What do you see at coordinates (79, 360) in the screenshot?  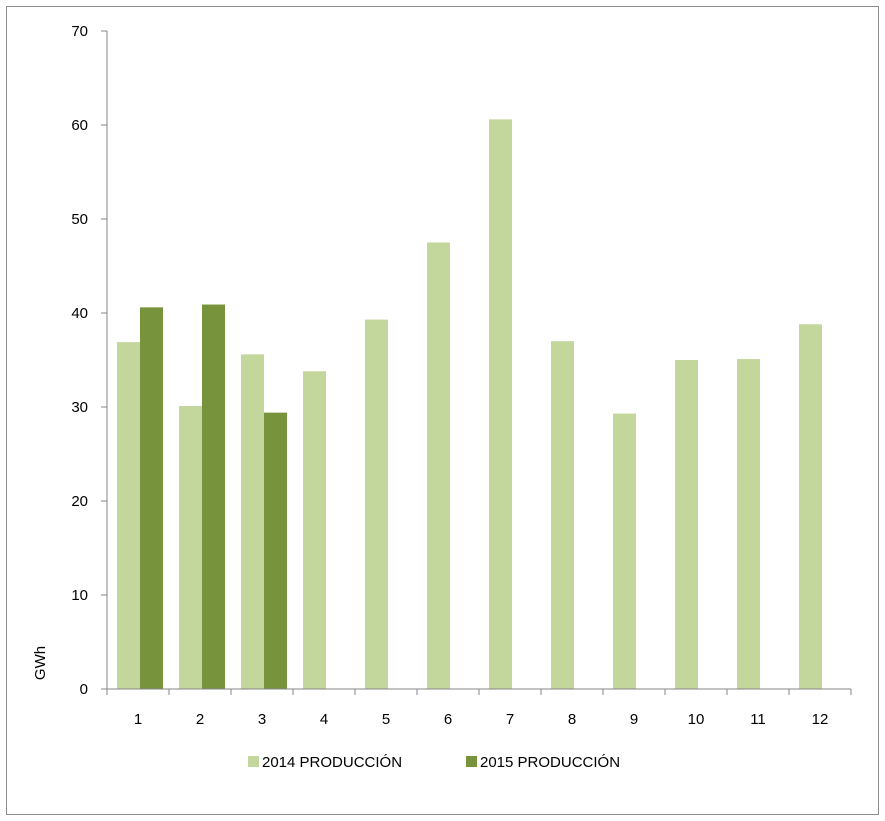 I see `y-tick-labels: 0 10 20 30 40 50 60 70` at bounding box center [79, 360].